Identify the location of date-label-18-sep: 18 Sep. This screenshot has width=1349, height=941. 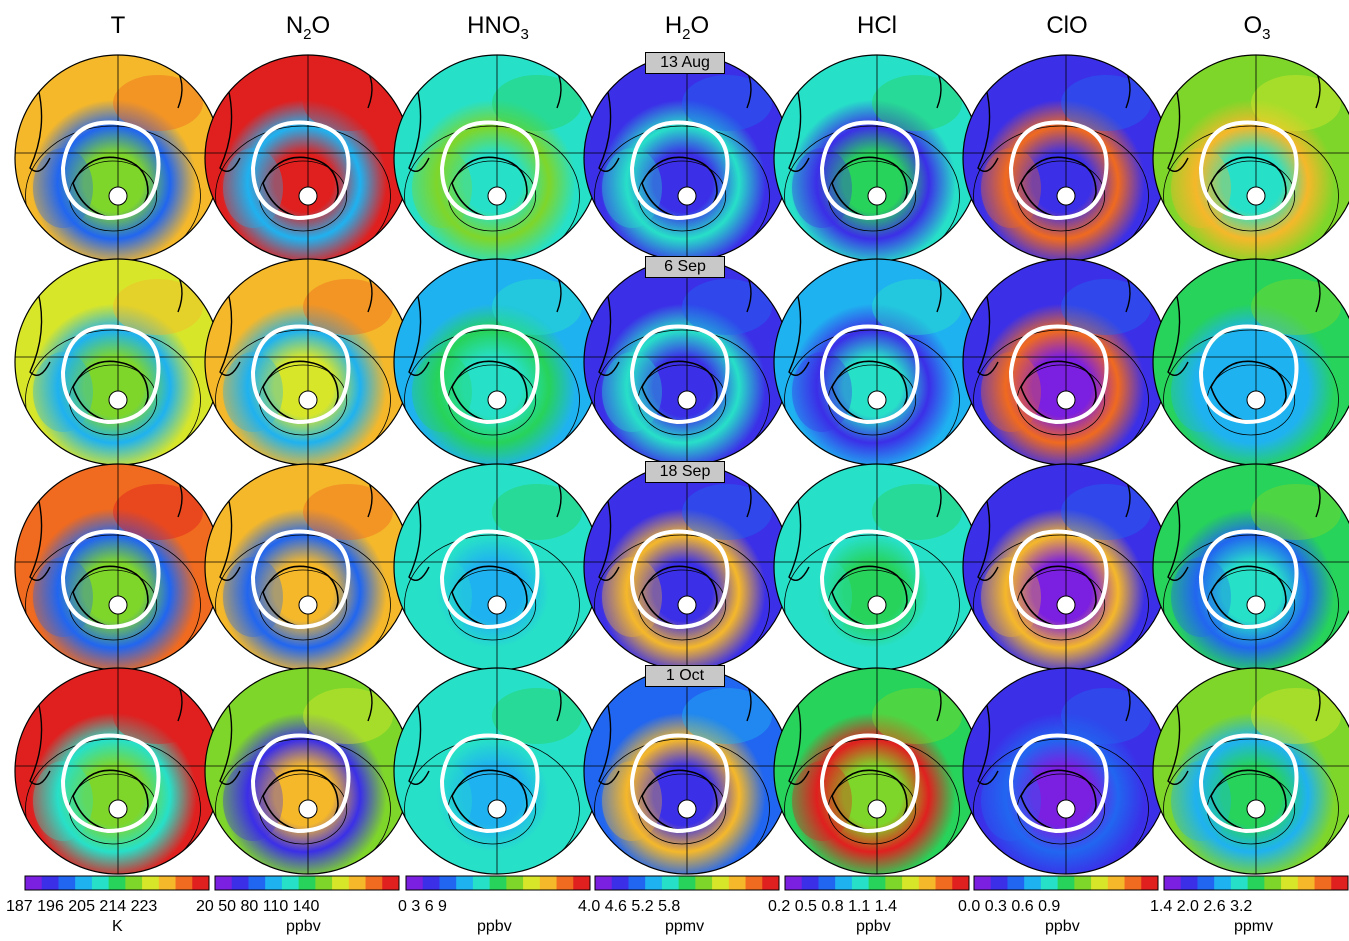
(685, 472).